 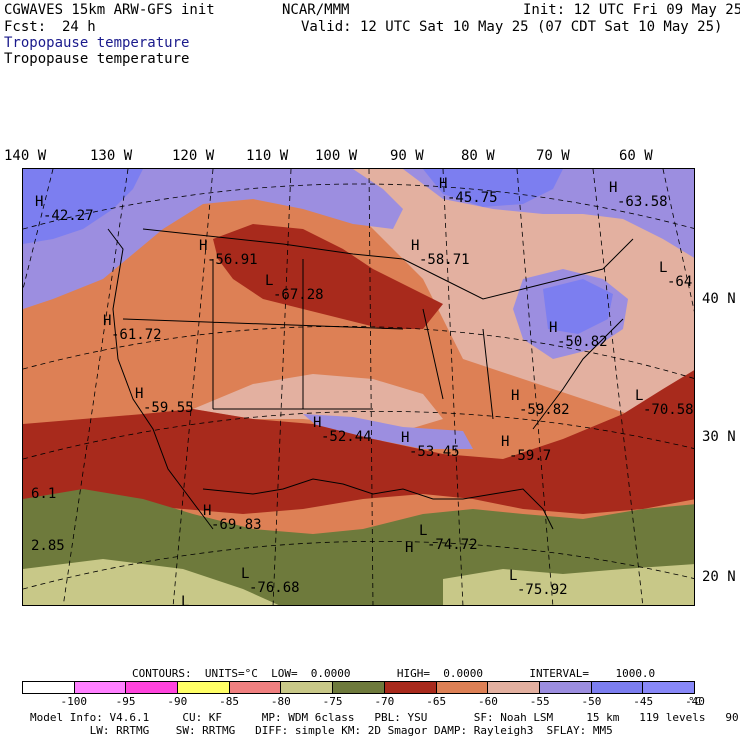 I want to click on longitude-label: 60 W, so click(x=636, y=156).